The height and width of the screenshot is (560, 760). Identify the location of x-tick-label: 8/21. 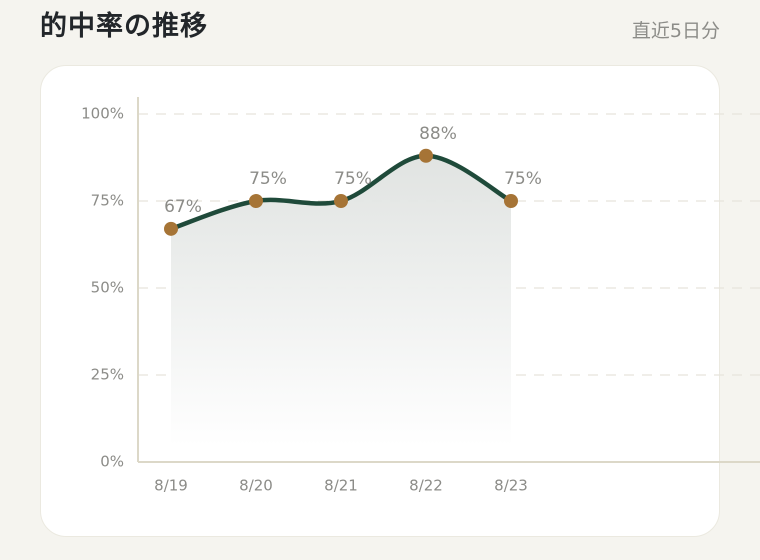
(341, 486).